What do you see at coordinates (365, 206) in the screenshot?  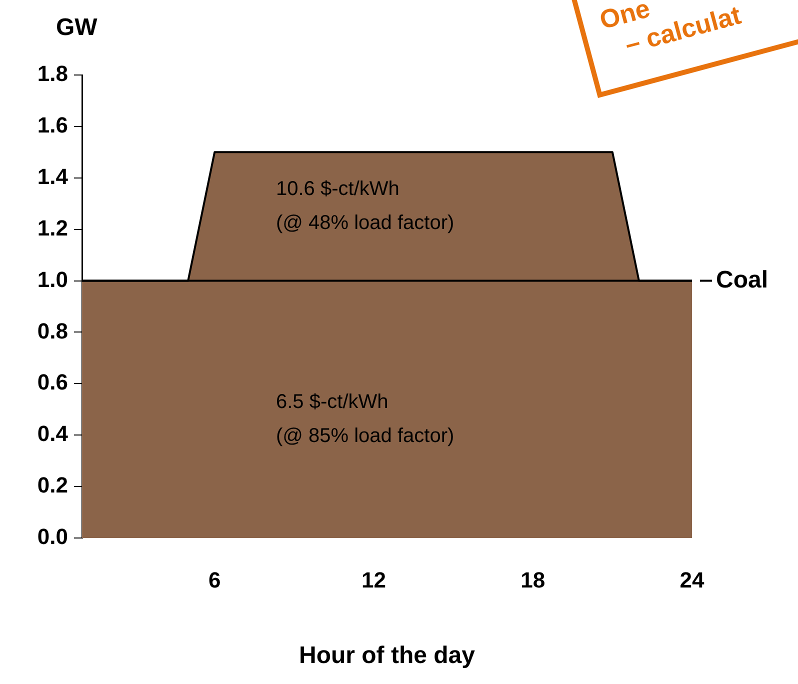 I see `annotation: 10.6 $-ct/kWh (@ 48% load factor)` at bounding box center [365, 206].